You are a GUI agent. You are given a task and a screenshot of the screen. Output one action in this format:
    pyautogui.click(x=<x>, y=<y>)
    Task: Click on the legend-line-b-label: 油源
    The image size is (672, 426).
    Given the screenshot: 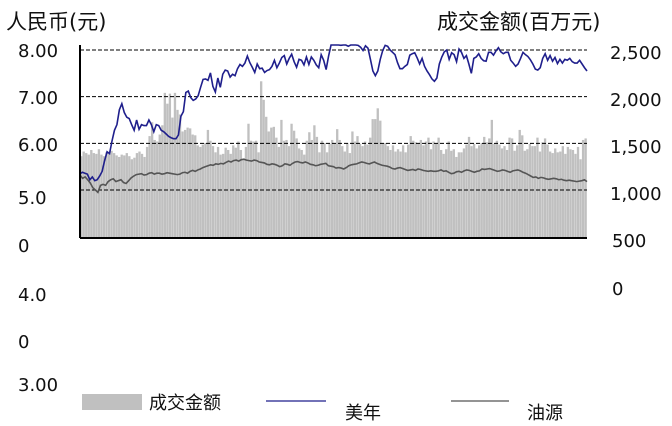 What is the action you would take?
    pyautogui.click(x=545, y=413)
    